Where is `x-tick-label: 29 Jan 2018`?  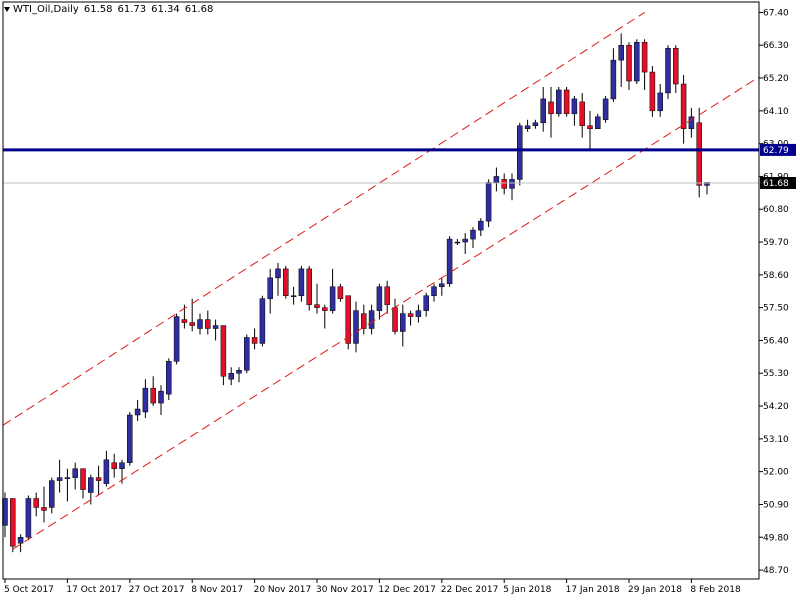
x-tick-label: 29 Jan 2018 is located at coordinates (655, 590).